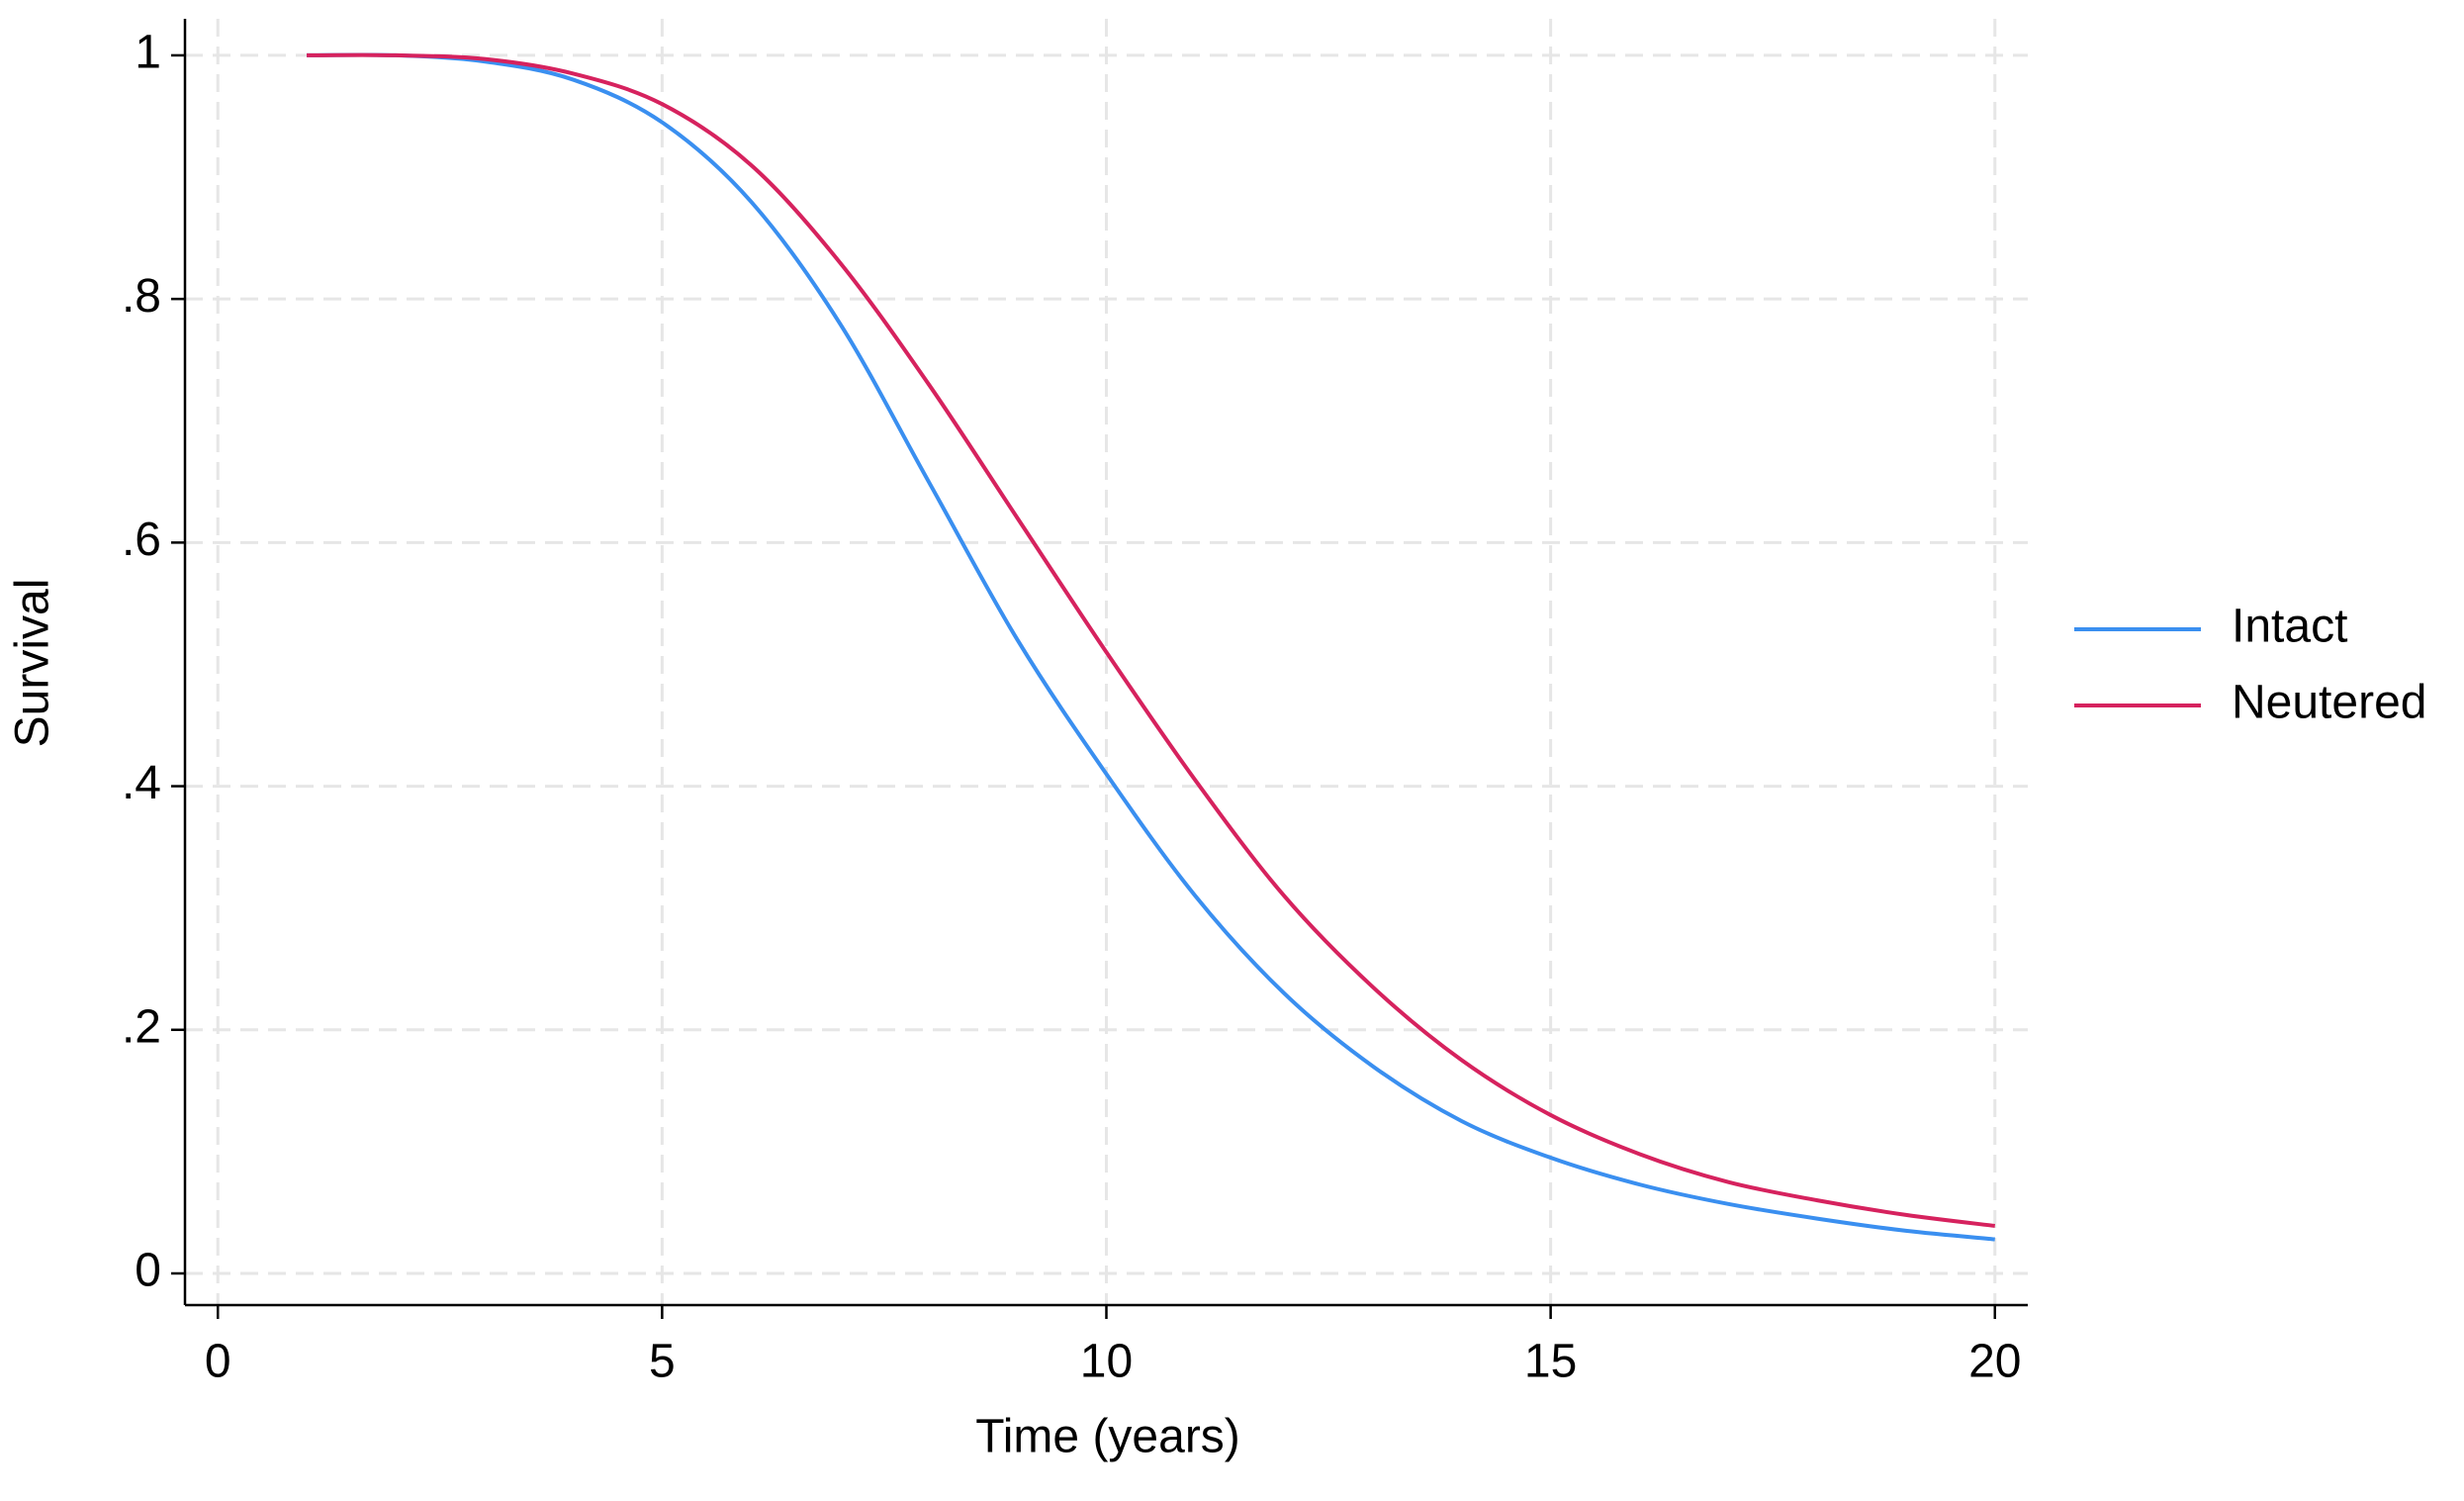  What do you see at coordinates (1994, 1362) in the screenshot?
I see `x-tick-label: 20` at bounding box center [1994, 1362].